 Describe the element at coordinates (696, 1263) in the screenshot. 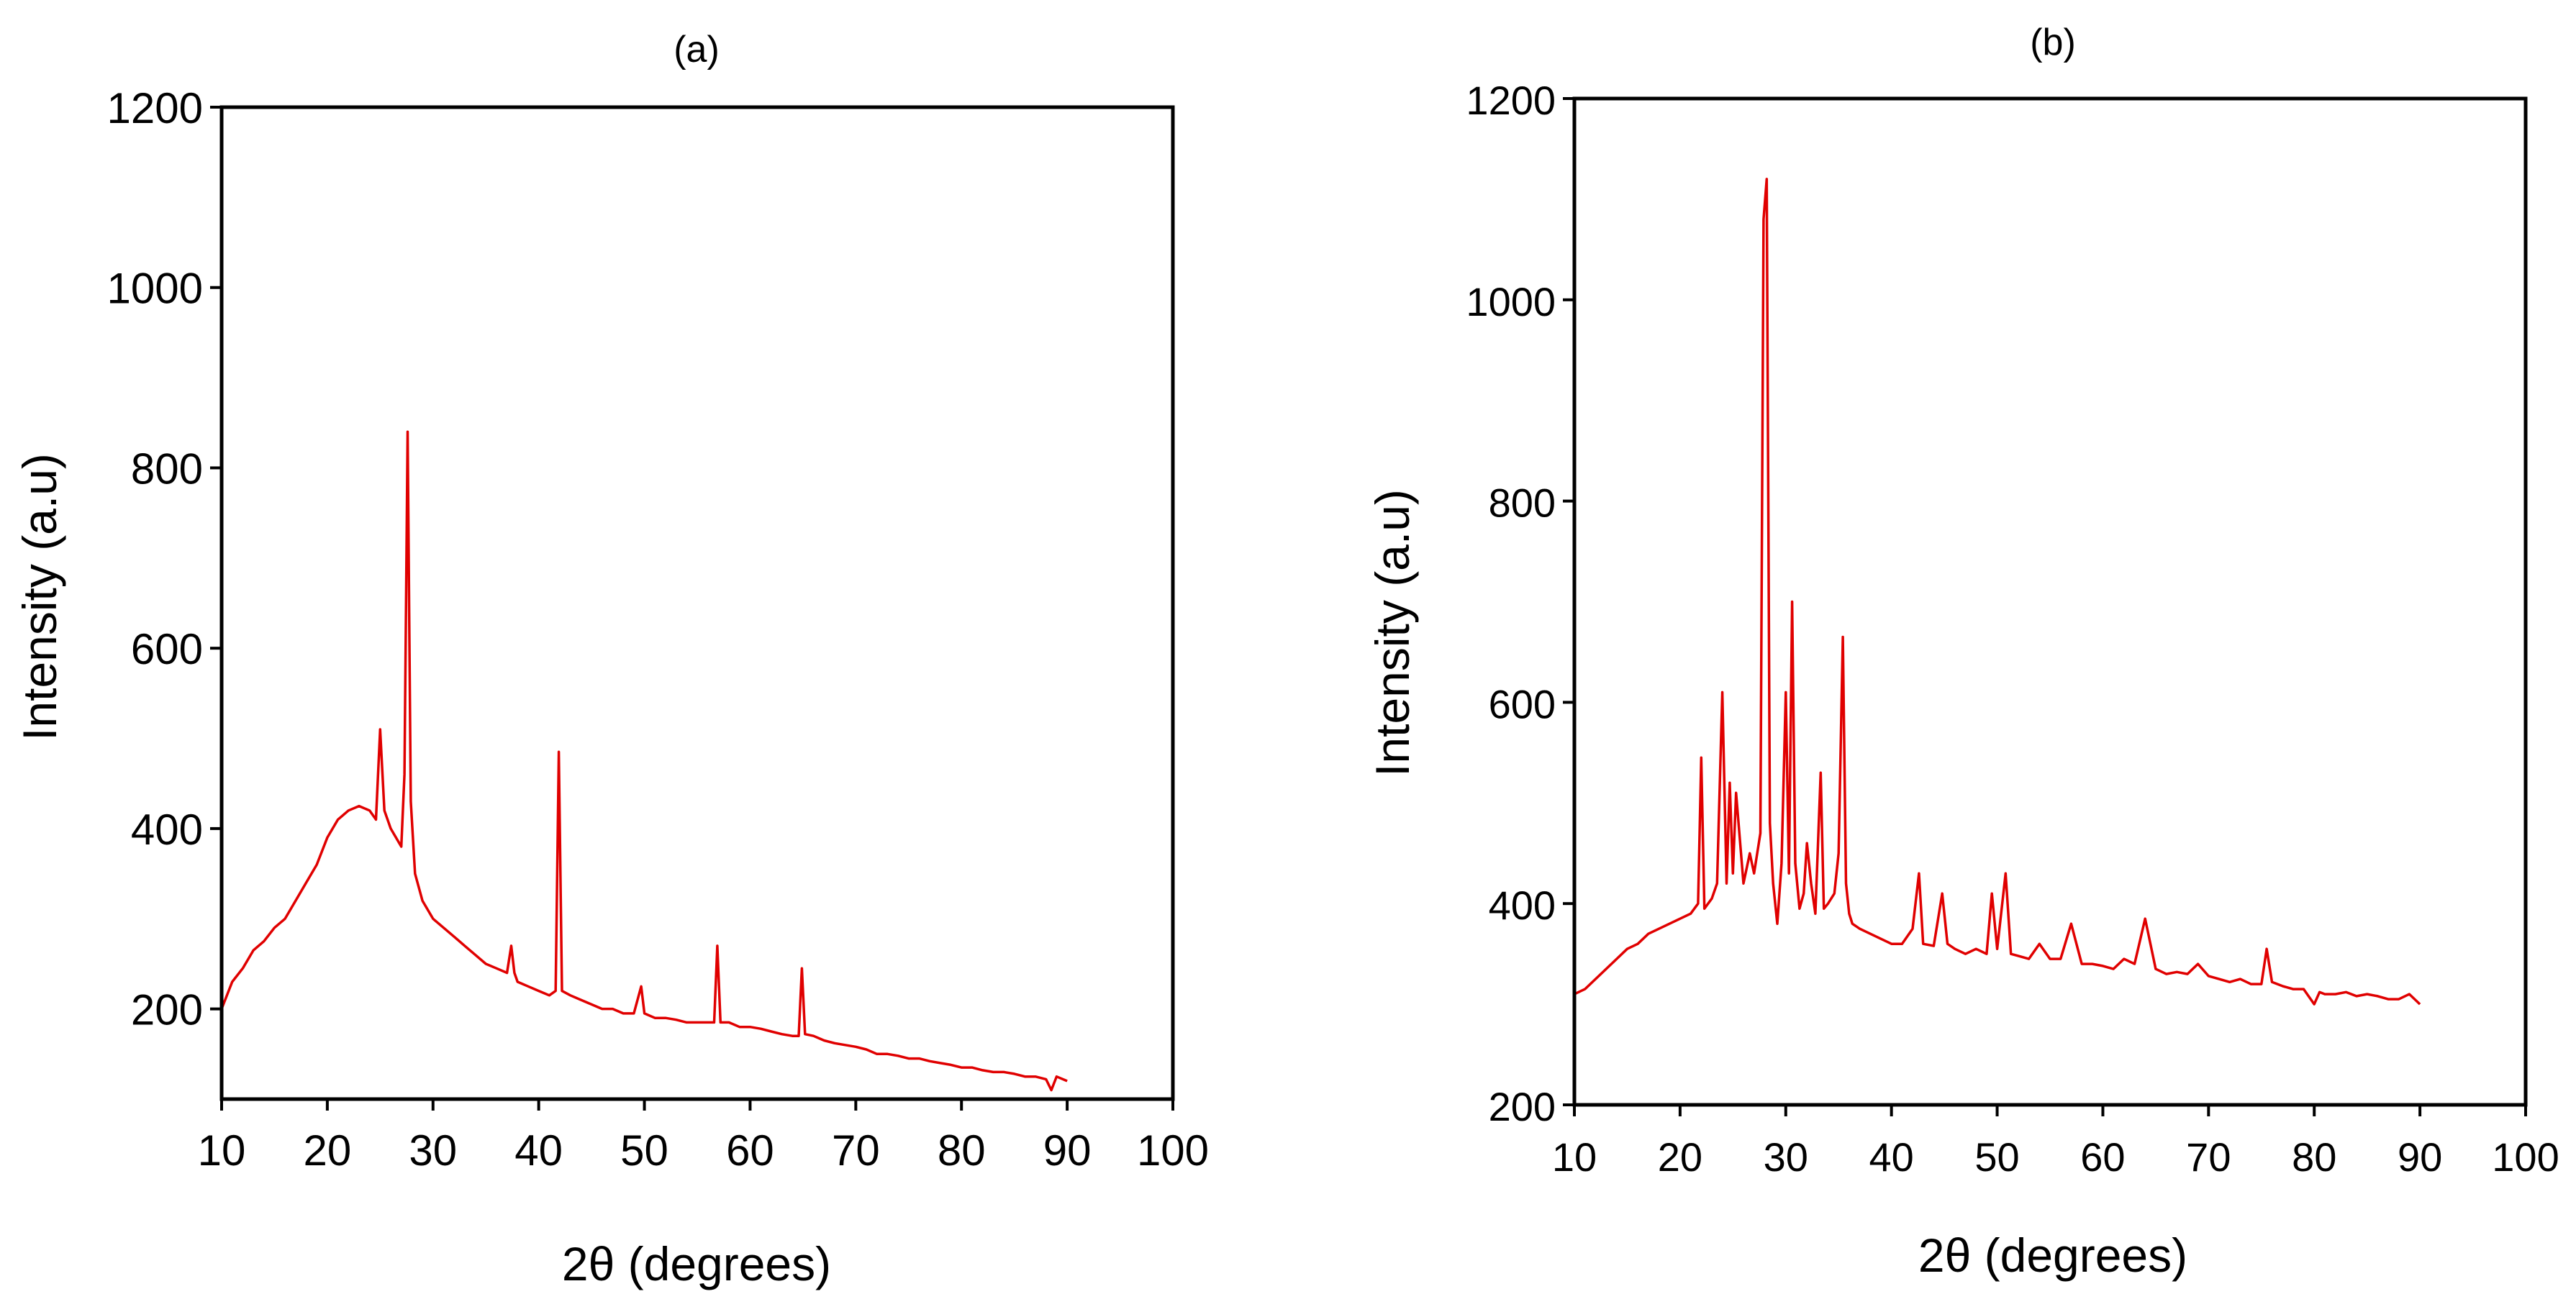

I see `panel-a-x-axis-title: 2θ (degrees)` at that location.